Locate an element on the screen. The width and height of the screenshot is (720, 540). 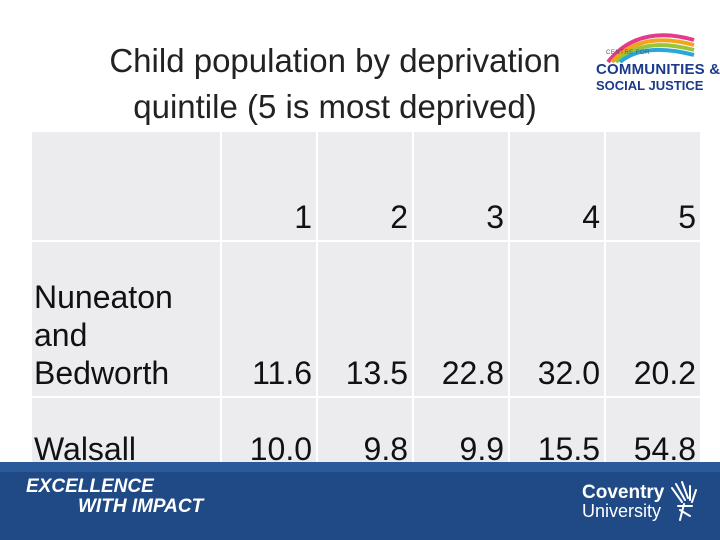
coventry-university-logo: Coventry University is located at coordinates (623, 501).